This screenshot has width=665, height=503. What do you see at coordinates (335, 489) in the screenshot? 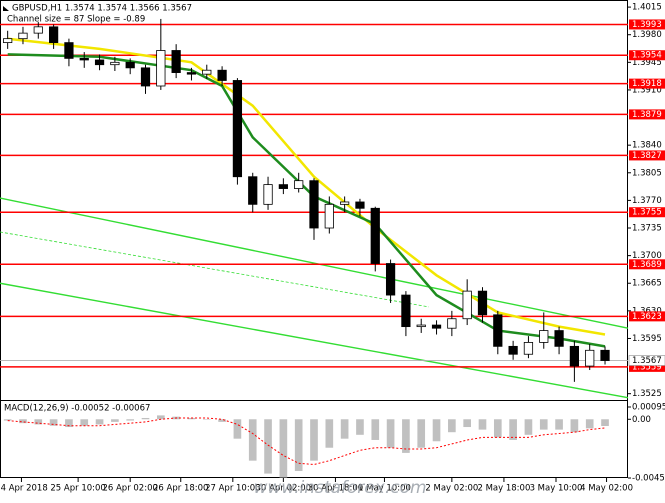
I see `x-tick-label: 30 Apr 18:00` at bounding box center [335, 489].